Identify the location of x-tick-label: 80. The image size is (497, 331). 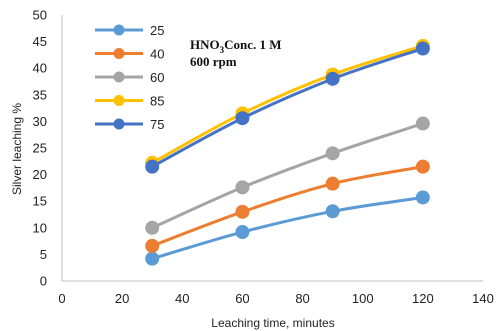
(302, 298).